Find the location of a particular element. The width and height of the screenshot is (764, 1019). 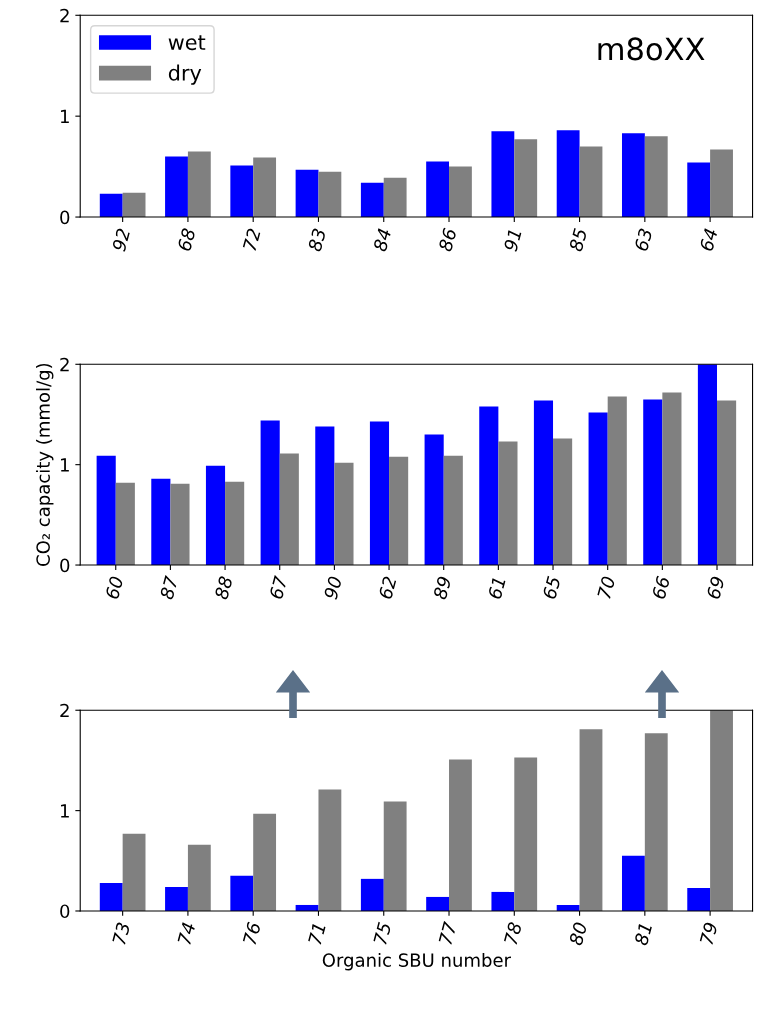

x-tick-label: 70 is located at coordinates (606, 587).